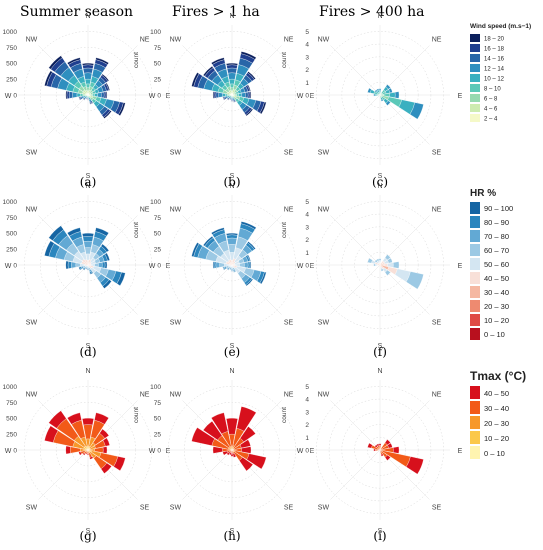 The height and width of the screenshot is (550, 543). I want to click on y-tick-label: 1, so click(307, 253).